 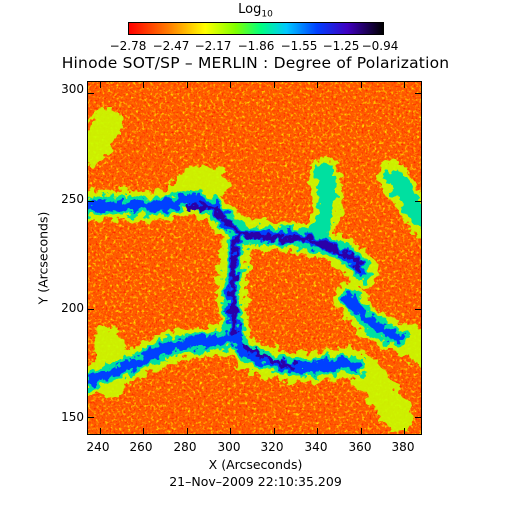 What do you see at coordinates (250, 9) in the screenshot?
I see `colorbar-title-text: Log` at bounding box center [250, 9].